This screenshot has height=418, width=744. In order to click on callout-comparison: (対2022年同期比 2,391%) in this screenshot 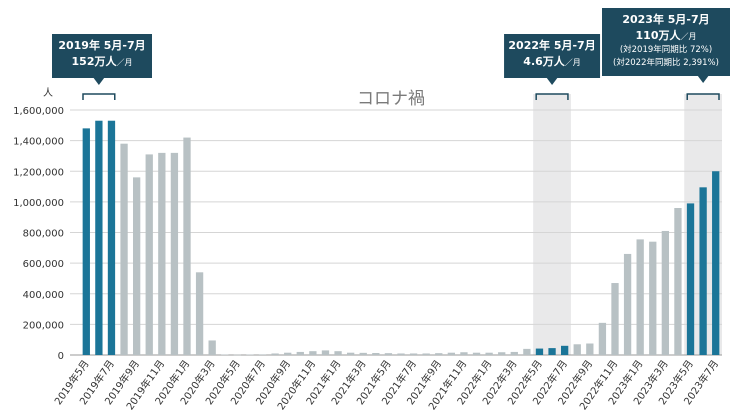, I will do `click(666, 62)`.